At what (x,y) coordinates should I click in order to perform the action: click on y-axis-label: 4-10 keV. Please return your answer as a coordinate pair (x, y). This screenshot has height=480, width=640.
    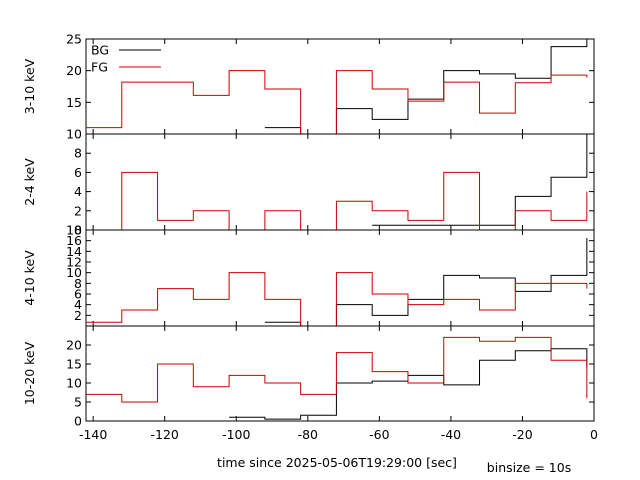
    Looking at the image, I should click on (29, 278).